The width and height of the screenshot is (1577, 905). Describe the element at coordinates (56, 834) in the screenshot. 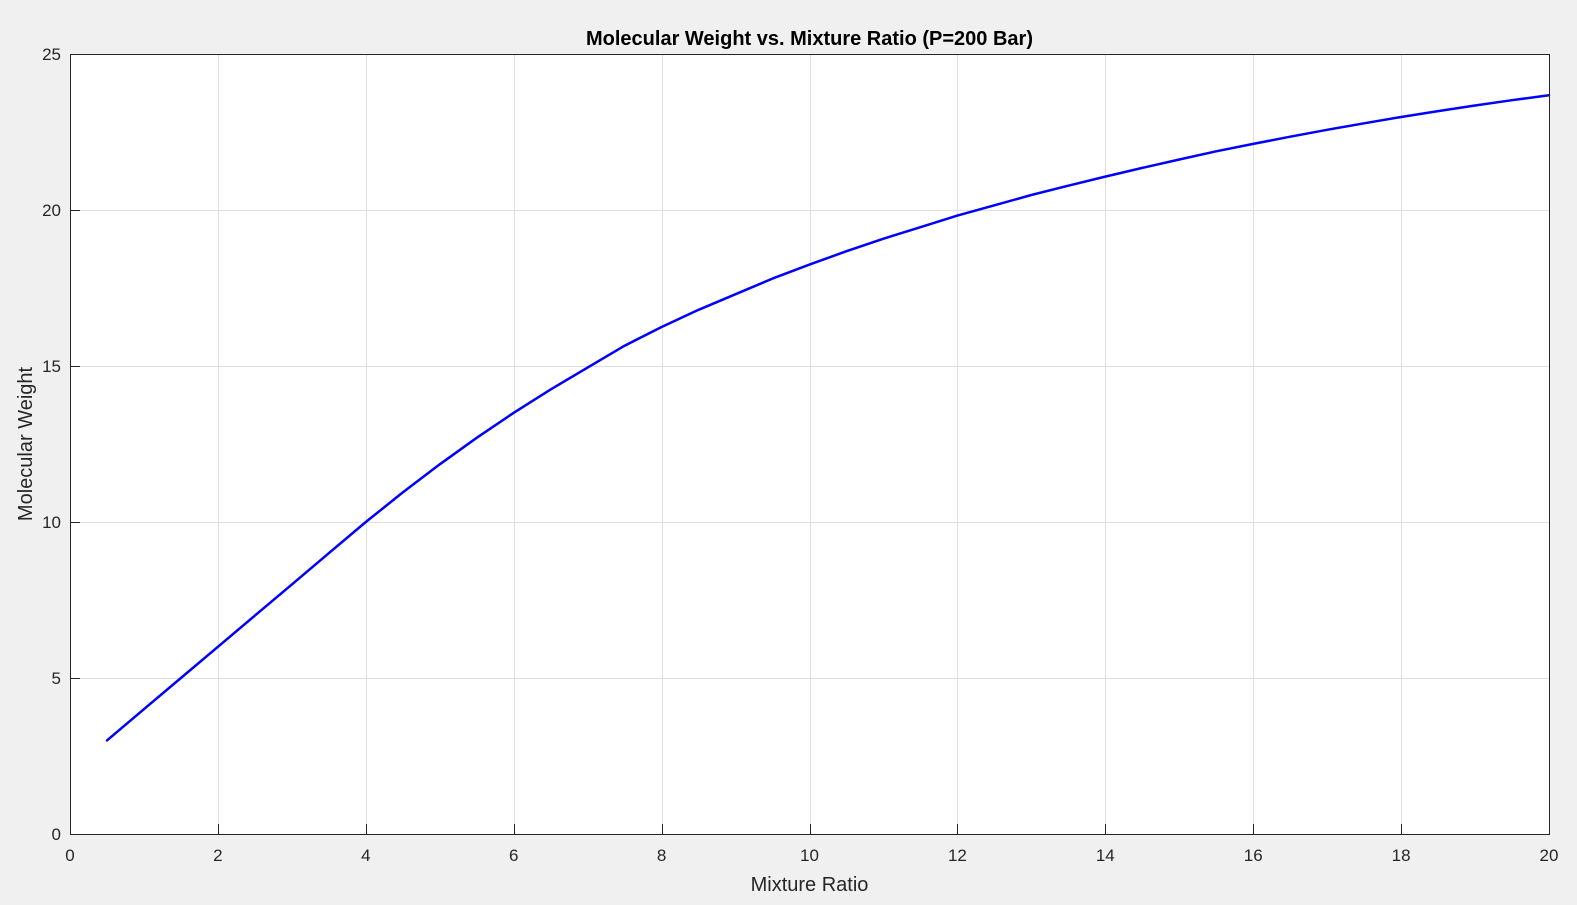

I see `y-tick-label-0: 0` at that location.